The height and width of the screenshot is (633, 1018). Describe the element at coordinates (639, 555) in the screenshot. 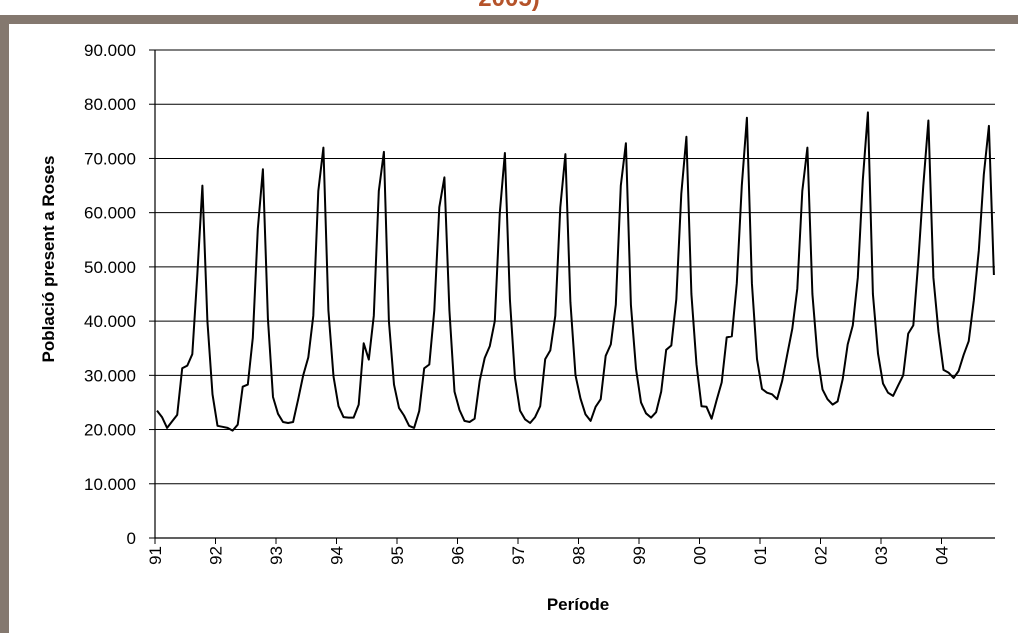

I see `x-tick-label: 99` at that location.